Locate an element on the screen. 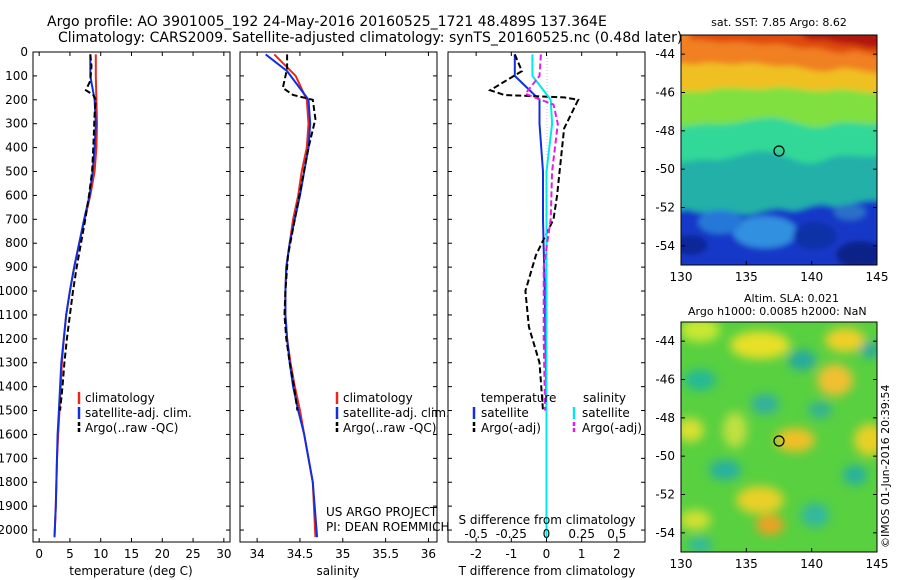 This screenshot has width=900, height=580. temperature-tick-label: 0 is located at coordinates (39, 554).